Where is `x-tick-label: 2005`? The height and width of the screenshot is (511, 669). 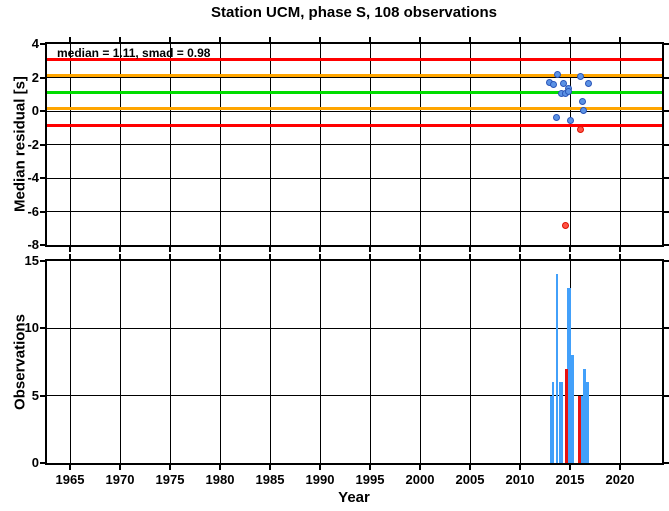 x-tick-label: 2005 is located at coordinates (470, 479).